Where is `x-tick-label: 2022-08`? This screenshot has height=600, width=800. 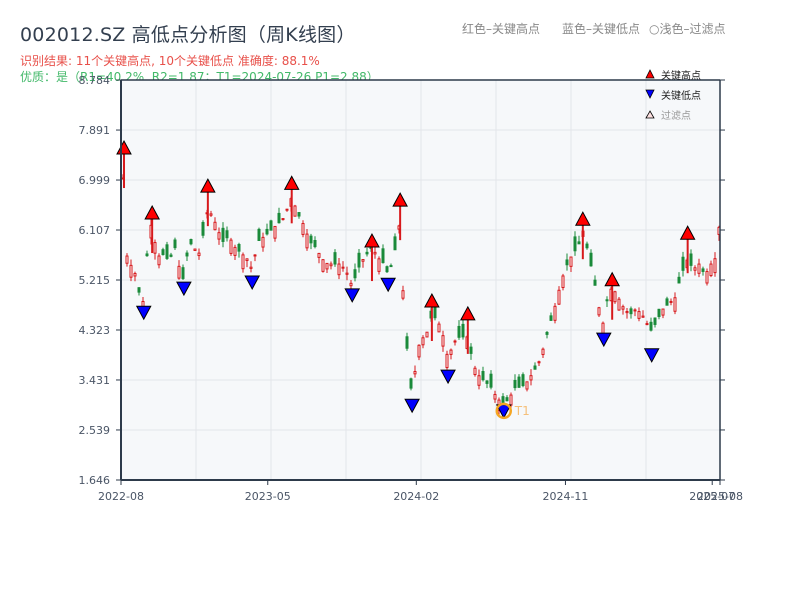 x-tick-label: 2022-08 is located at coordinates (121, 496).